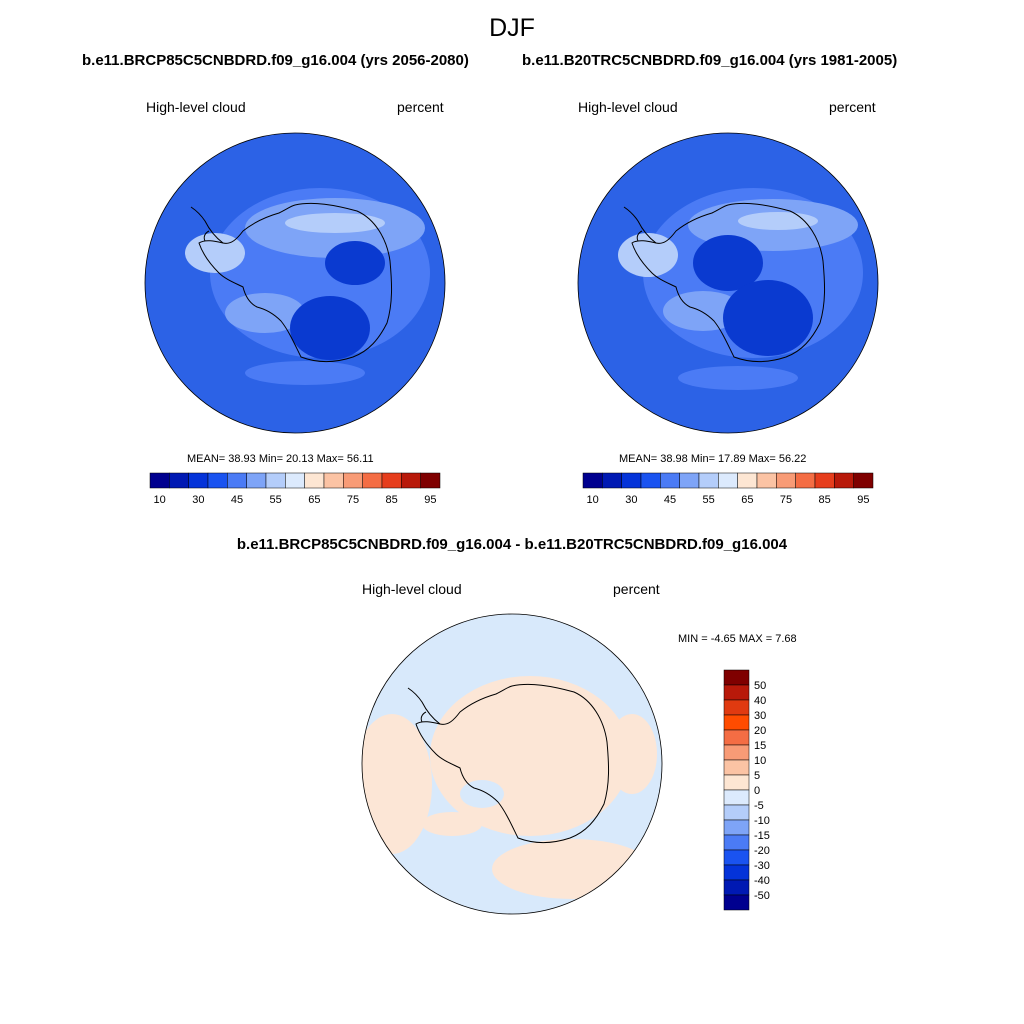 The image size is (1024, 1024). Describe the element at coordinates (512, 28) in the screenshot. I see `figure-title: DJF` at that location.